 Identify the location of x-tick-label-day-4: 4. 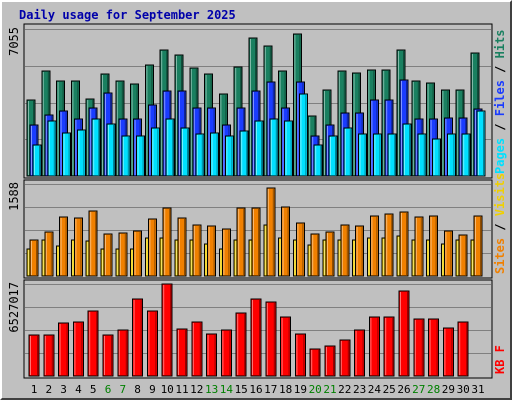
(78, 389).